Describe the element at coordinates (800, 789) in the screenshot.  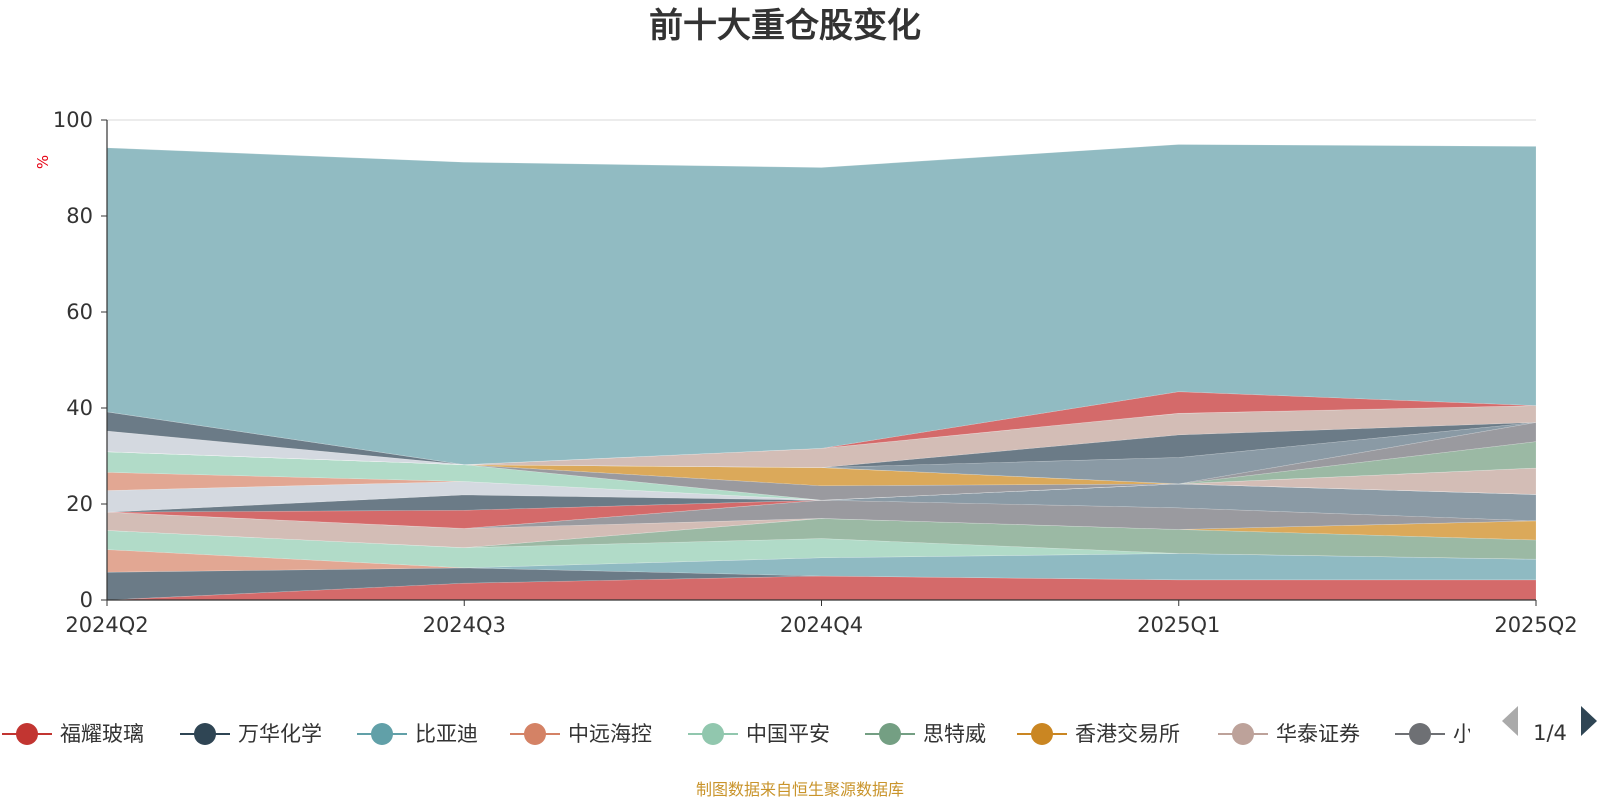
I see `data-source-note: 制图数据来自恒生聚源数据库` at that location.